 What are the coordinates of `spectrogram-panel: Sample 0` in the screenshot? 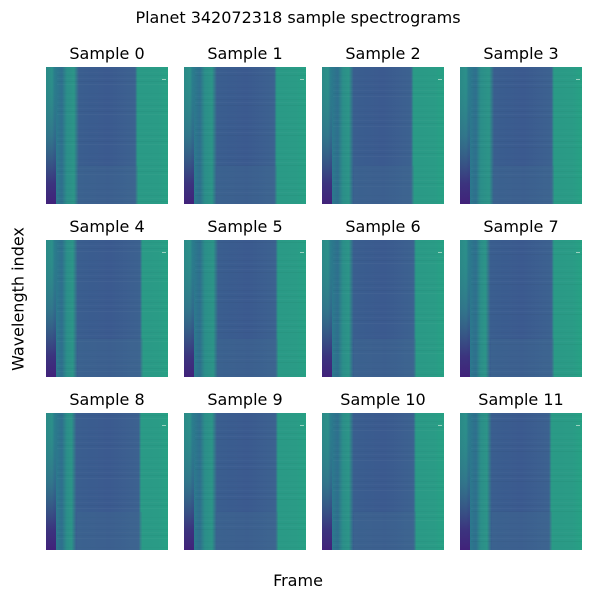 It's located at (107, 124).